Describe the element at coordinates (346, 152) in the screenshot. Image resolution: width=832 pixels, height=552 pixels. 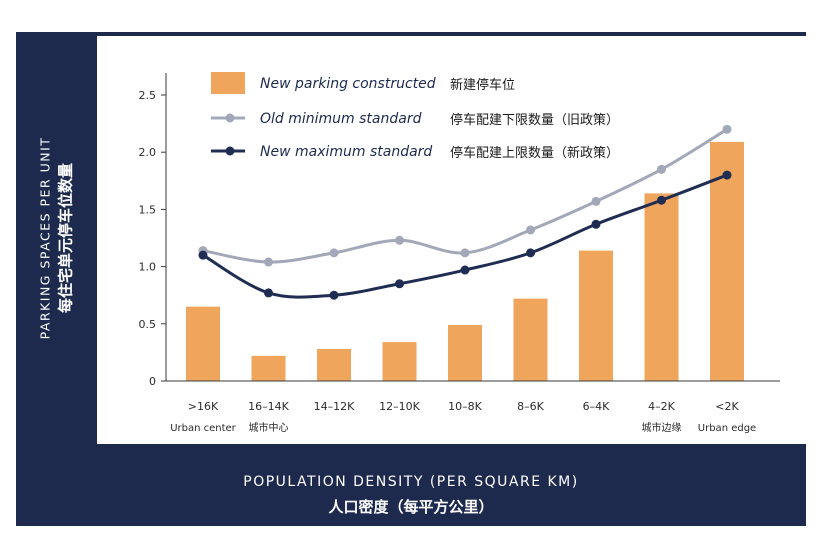
I see `legend-label: New maximum standard` at that location.